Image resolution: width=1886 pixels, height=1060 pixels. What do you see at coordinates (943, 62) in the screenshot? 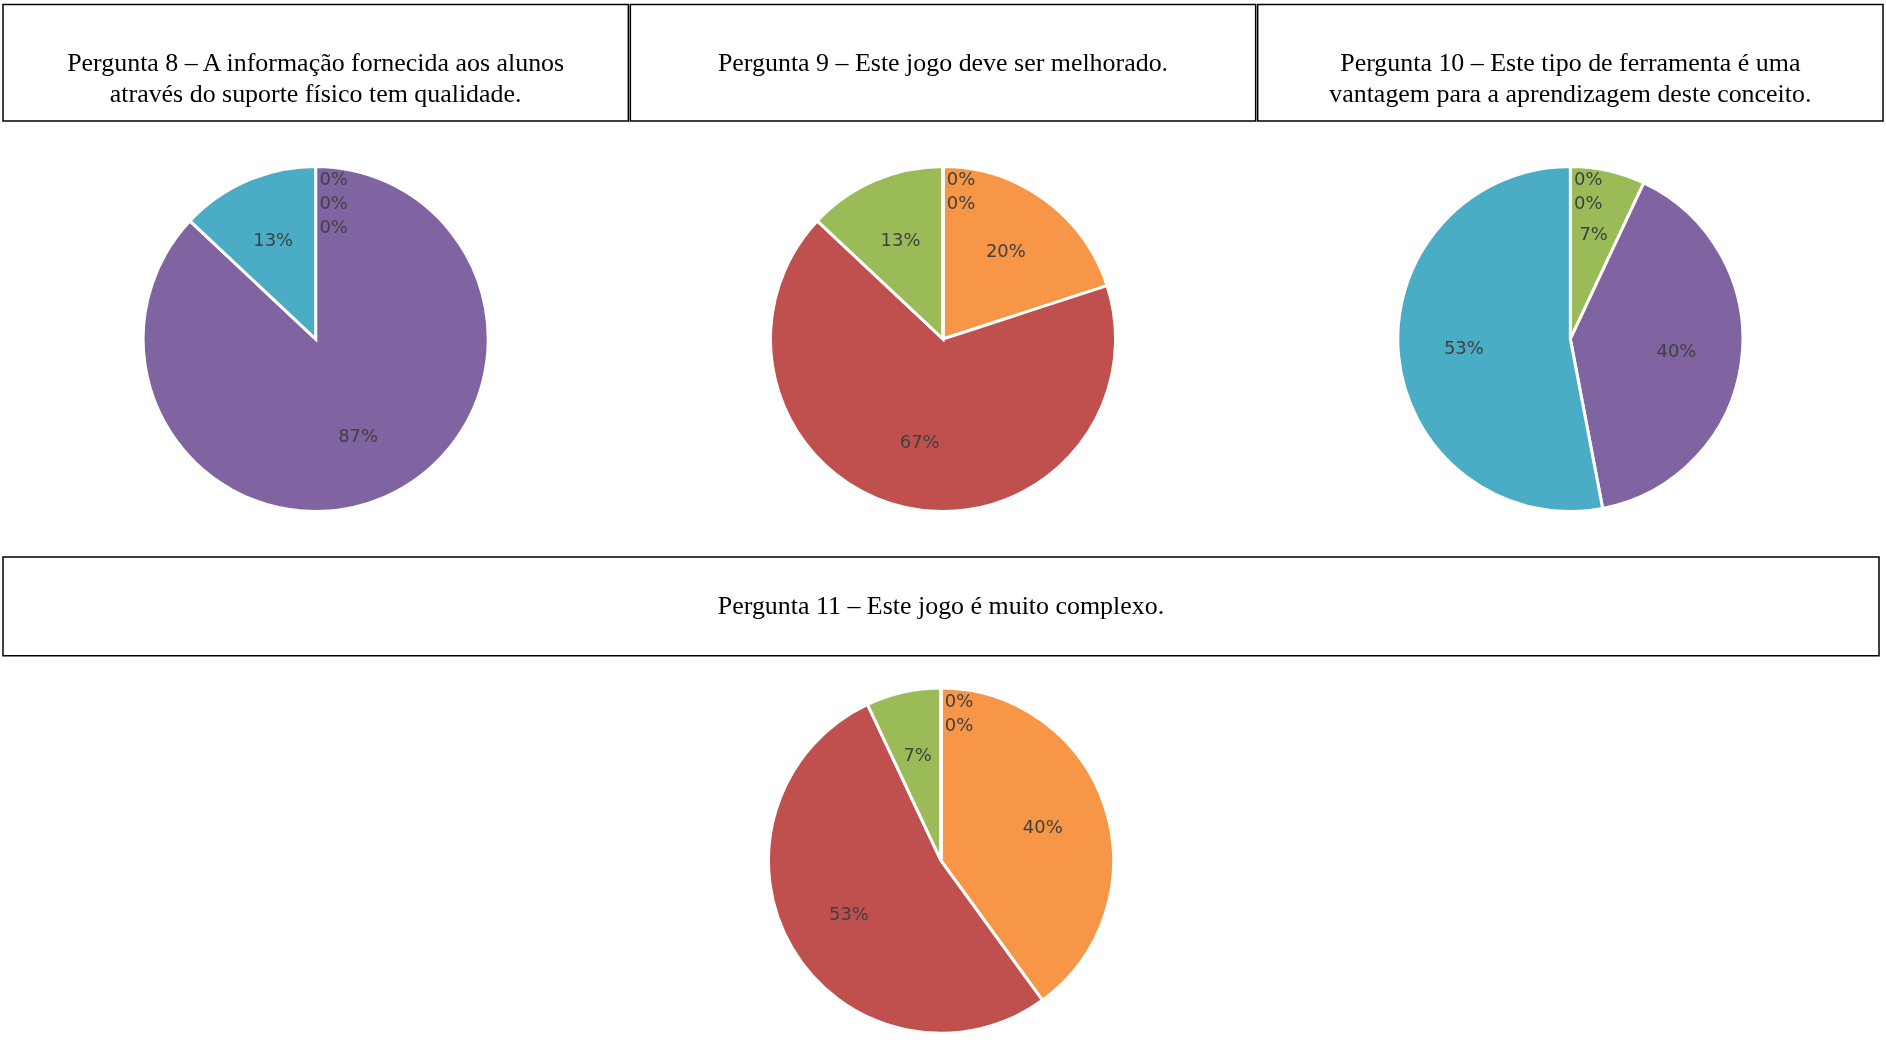
I see `chart-title: Pergunta 9 – Este jogo deve ser melhorado.` at bounding box center [943, 62].